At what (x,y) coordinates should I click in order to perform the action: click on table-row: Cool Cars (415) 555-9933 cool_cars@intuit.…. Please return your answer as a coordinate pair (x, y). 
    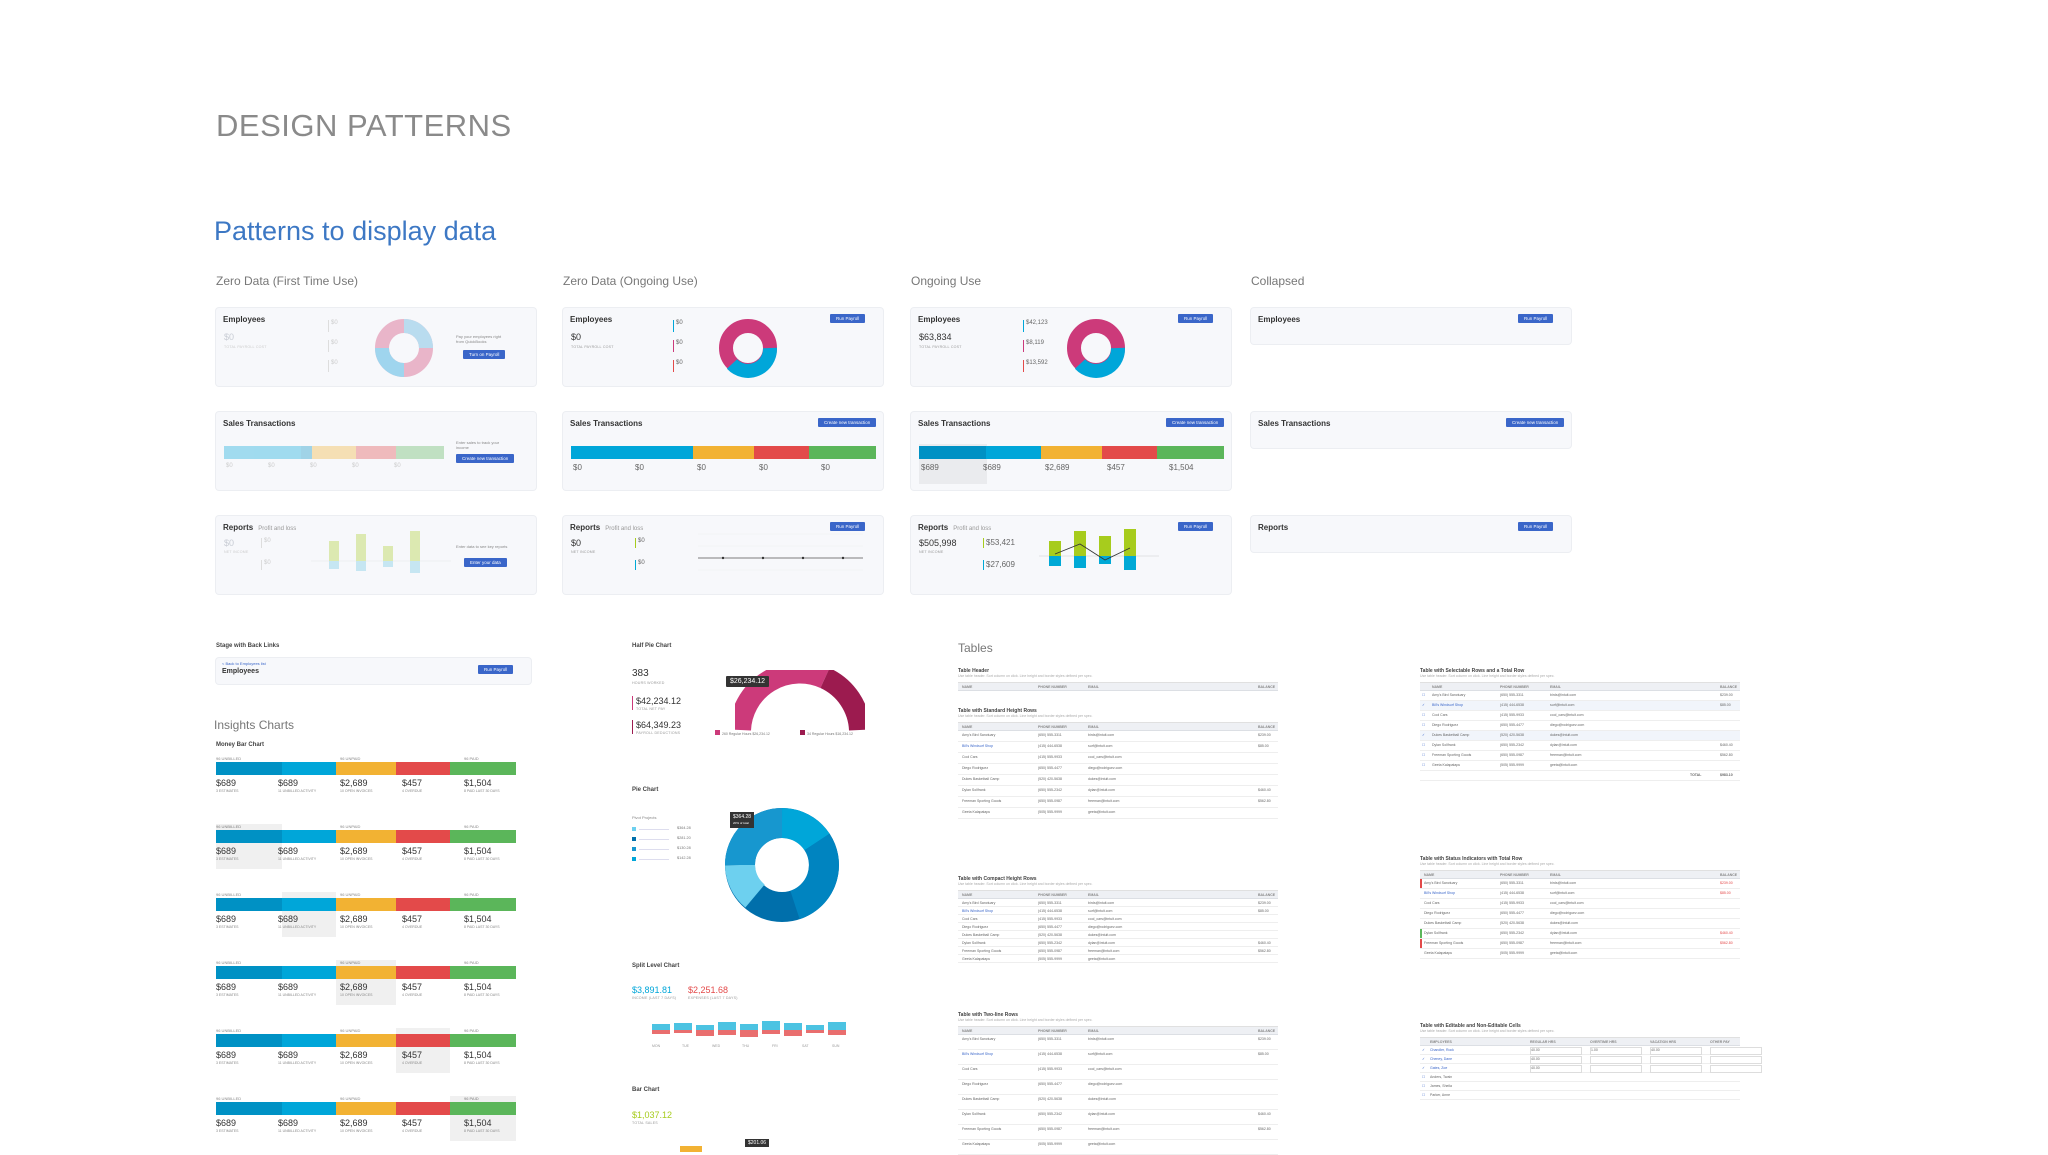
    Looking at the image, I should click on (1118, 758).